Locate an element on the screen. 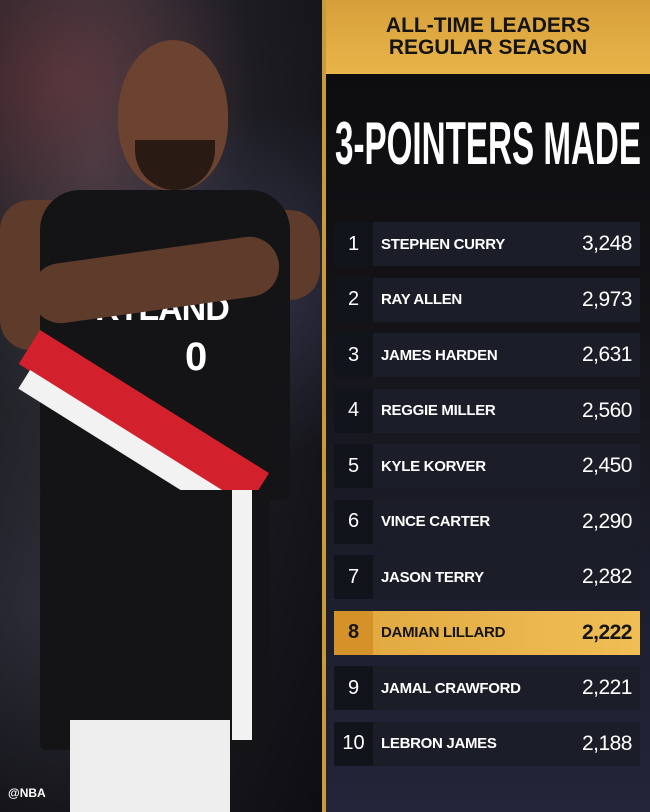 The height and width of the screenshot is (812, 650). three-pointers-value: 3,248 is located at coordinates (607, 243).